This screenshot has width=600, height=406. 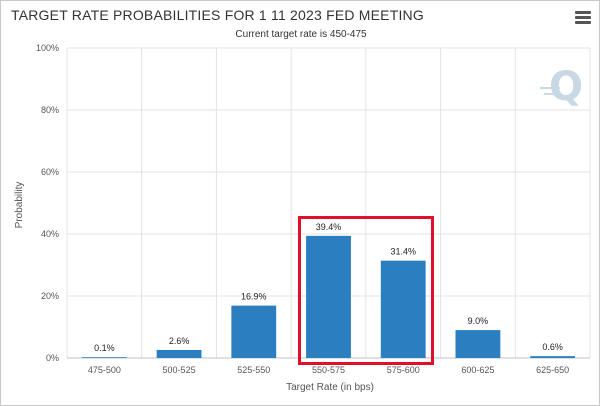 What do you see at coordinates (50, 234) in the screenshot?
I see `y-tick-label: 40%` at bounding box center [50, 234].